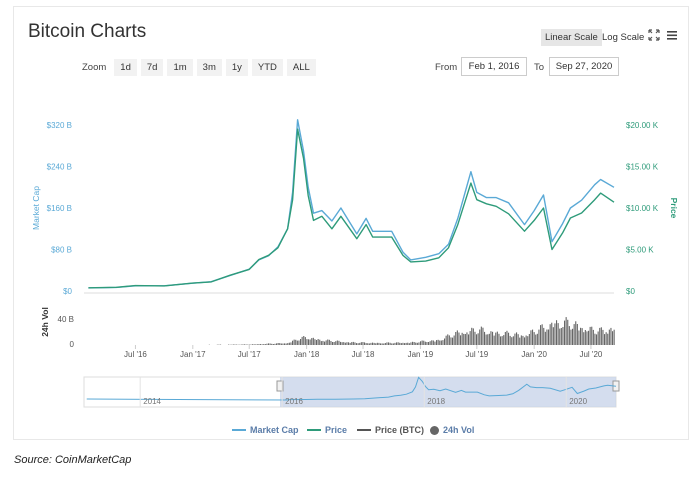  I want to click on menu-icon, so click(672, 35).